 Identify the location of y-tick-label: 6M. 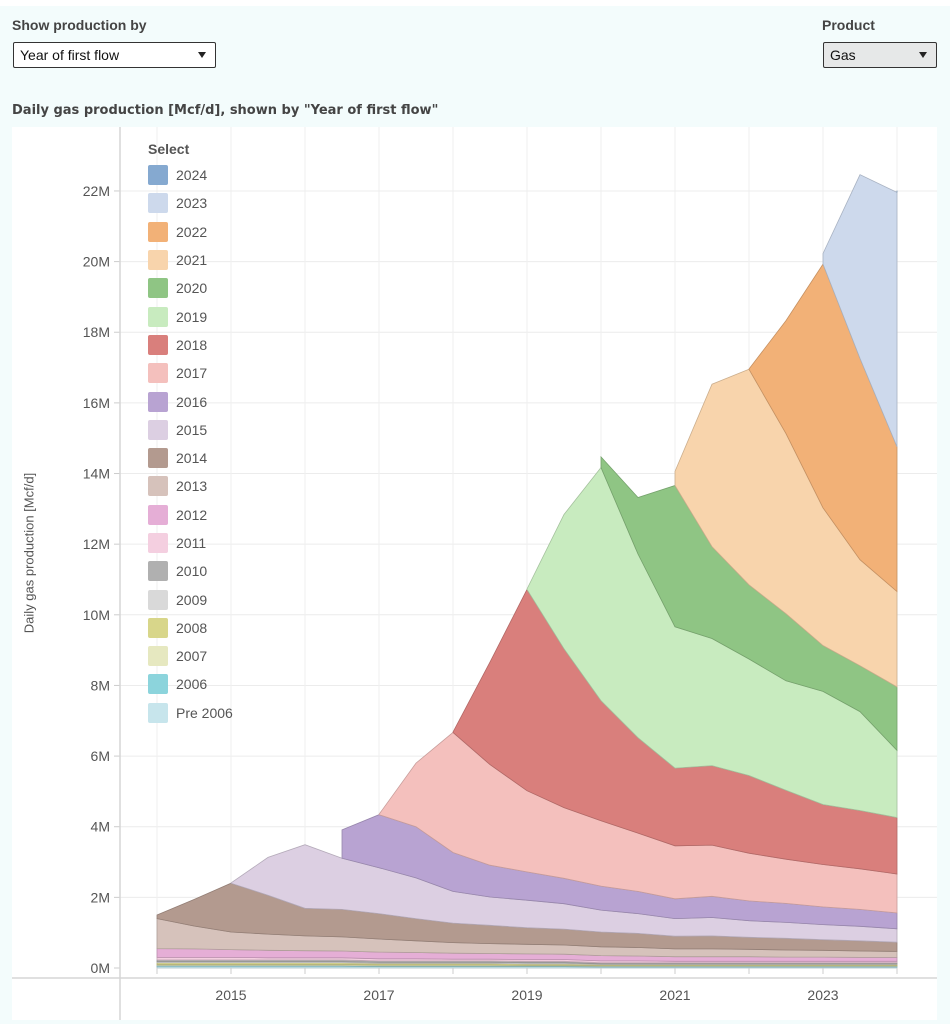
(100, 756).